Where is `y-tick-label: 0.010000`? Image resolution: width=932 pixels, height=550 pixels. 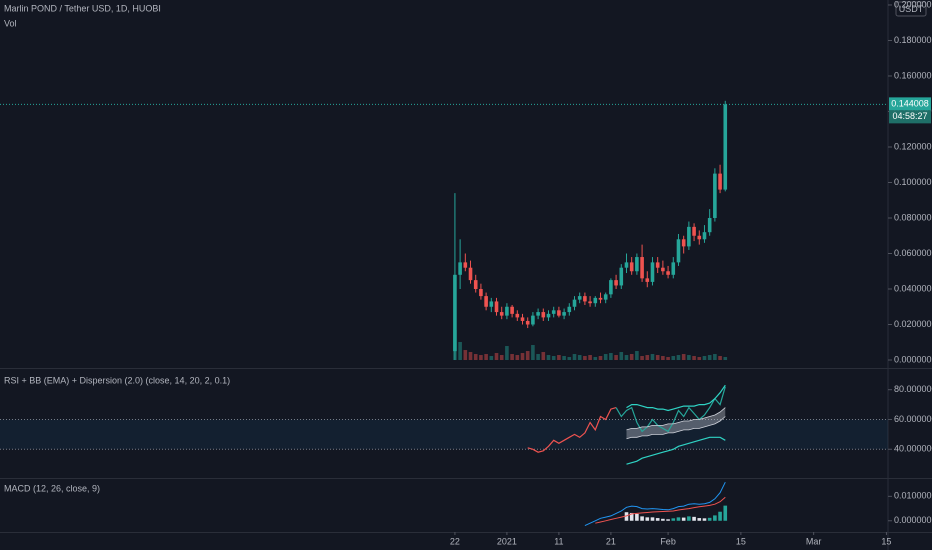
y-tick-label: 0.010000 is located at coordinates (913, 496).